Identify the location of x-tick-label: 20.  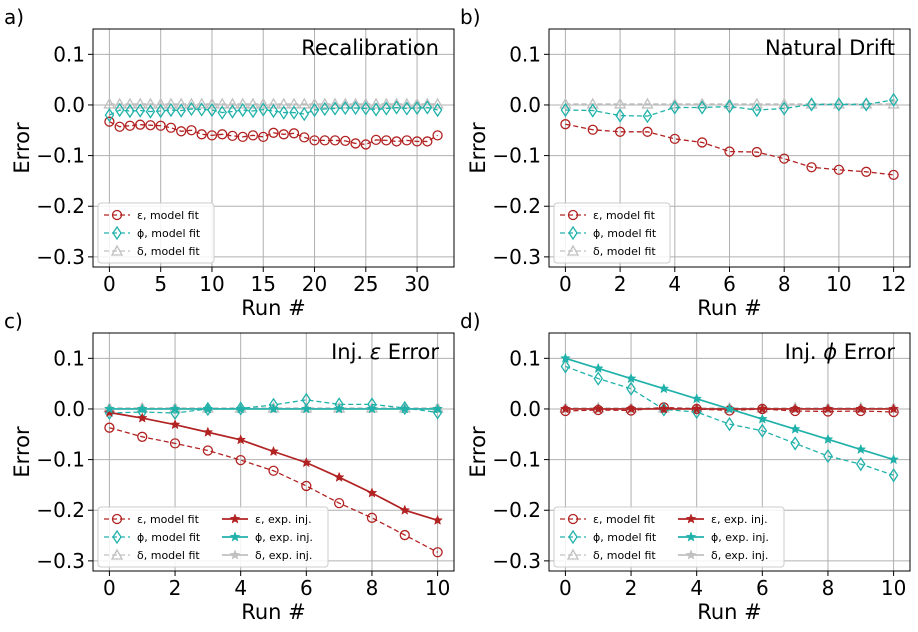
(314, 284).